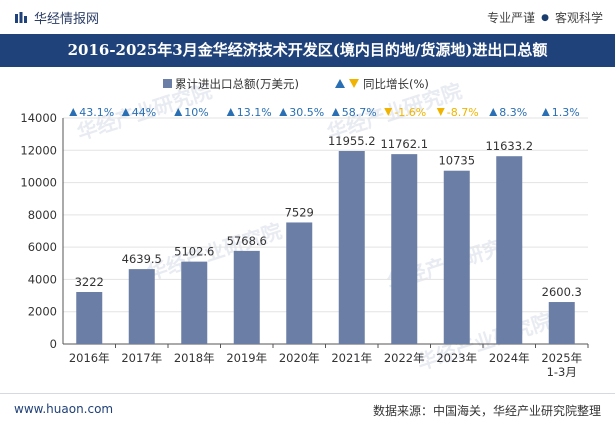 The image size is (615, 427). What do you see at coordinates (96, 112) in the screenshot?
I see `growth-value-label: 43.1%` at bounding box center [96, 112].